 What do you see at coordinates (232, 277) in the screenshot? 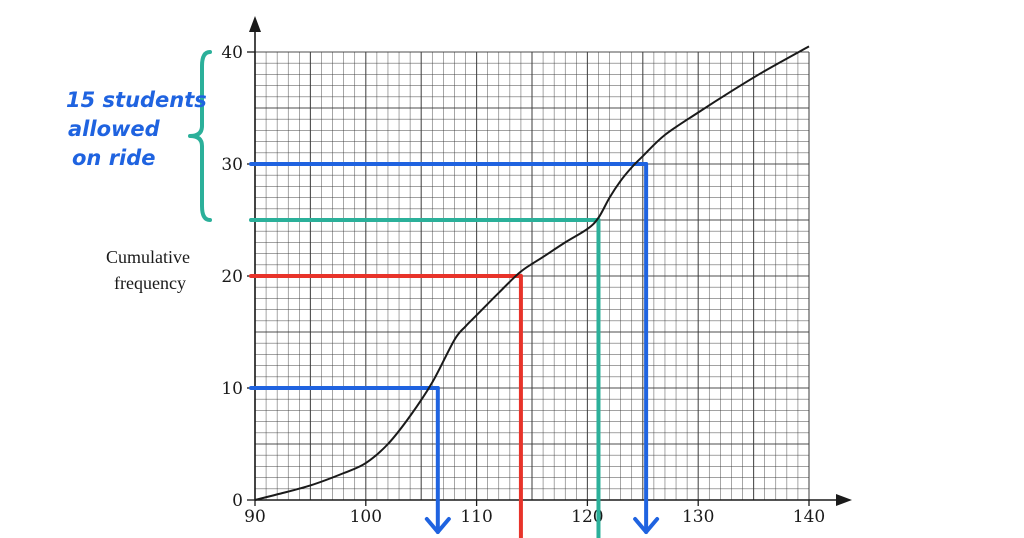
I see `y-tick-label: 20` at bounding box center [232, 277].